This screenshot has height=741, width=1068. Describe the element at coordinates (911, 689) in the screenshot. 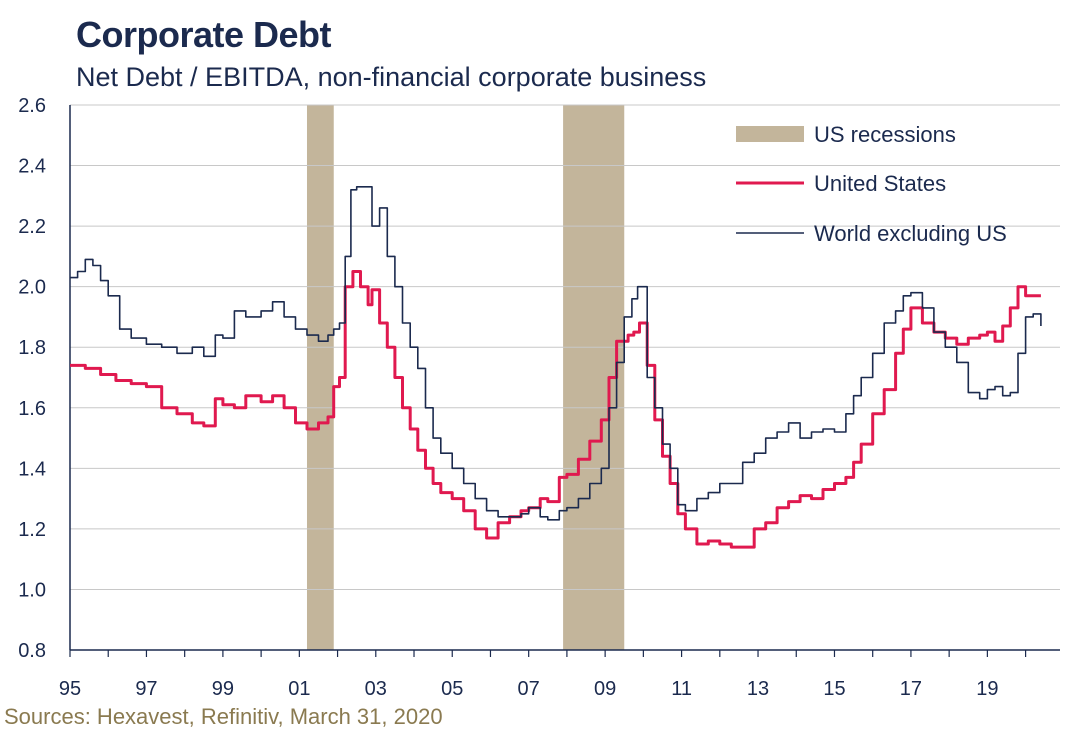

I see `x-tick-label-17: 17` at that location.